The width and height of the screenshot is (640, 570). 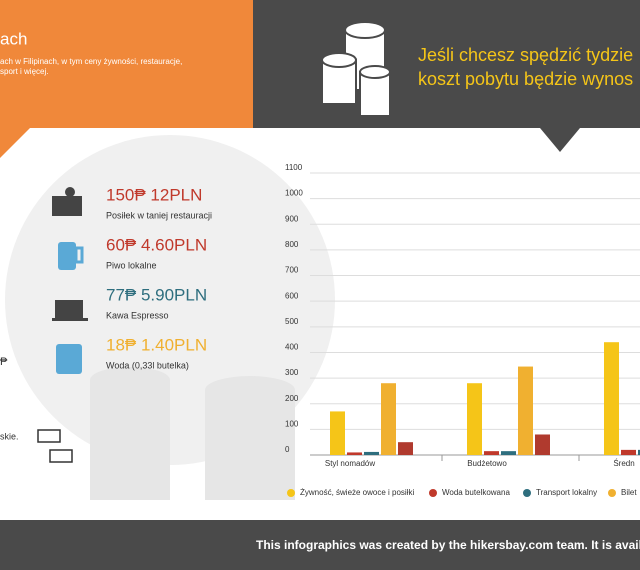 What do you see at coordinates (292, 372) in the screenshot?
I see `y-tick-label: 300` at bounding box center [292, 372].